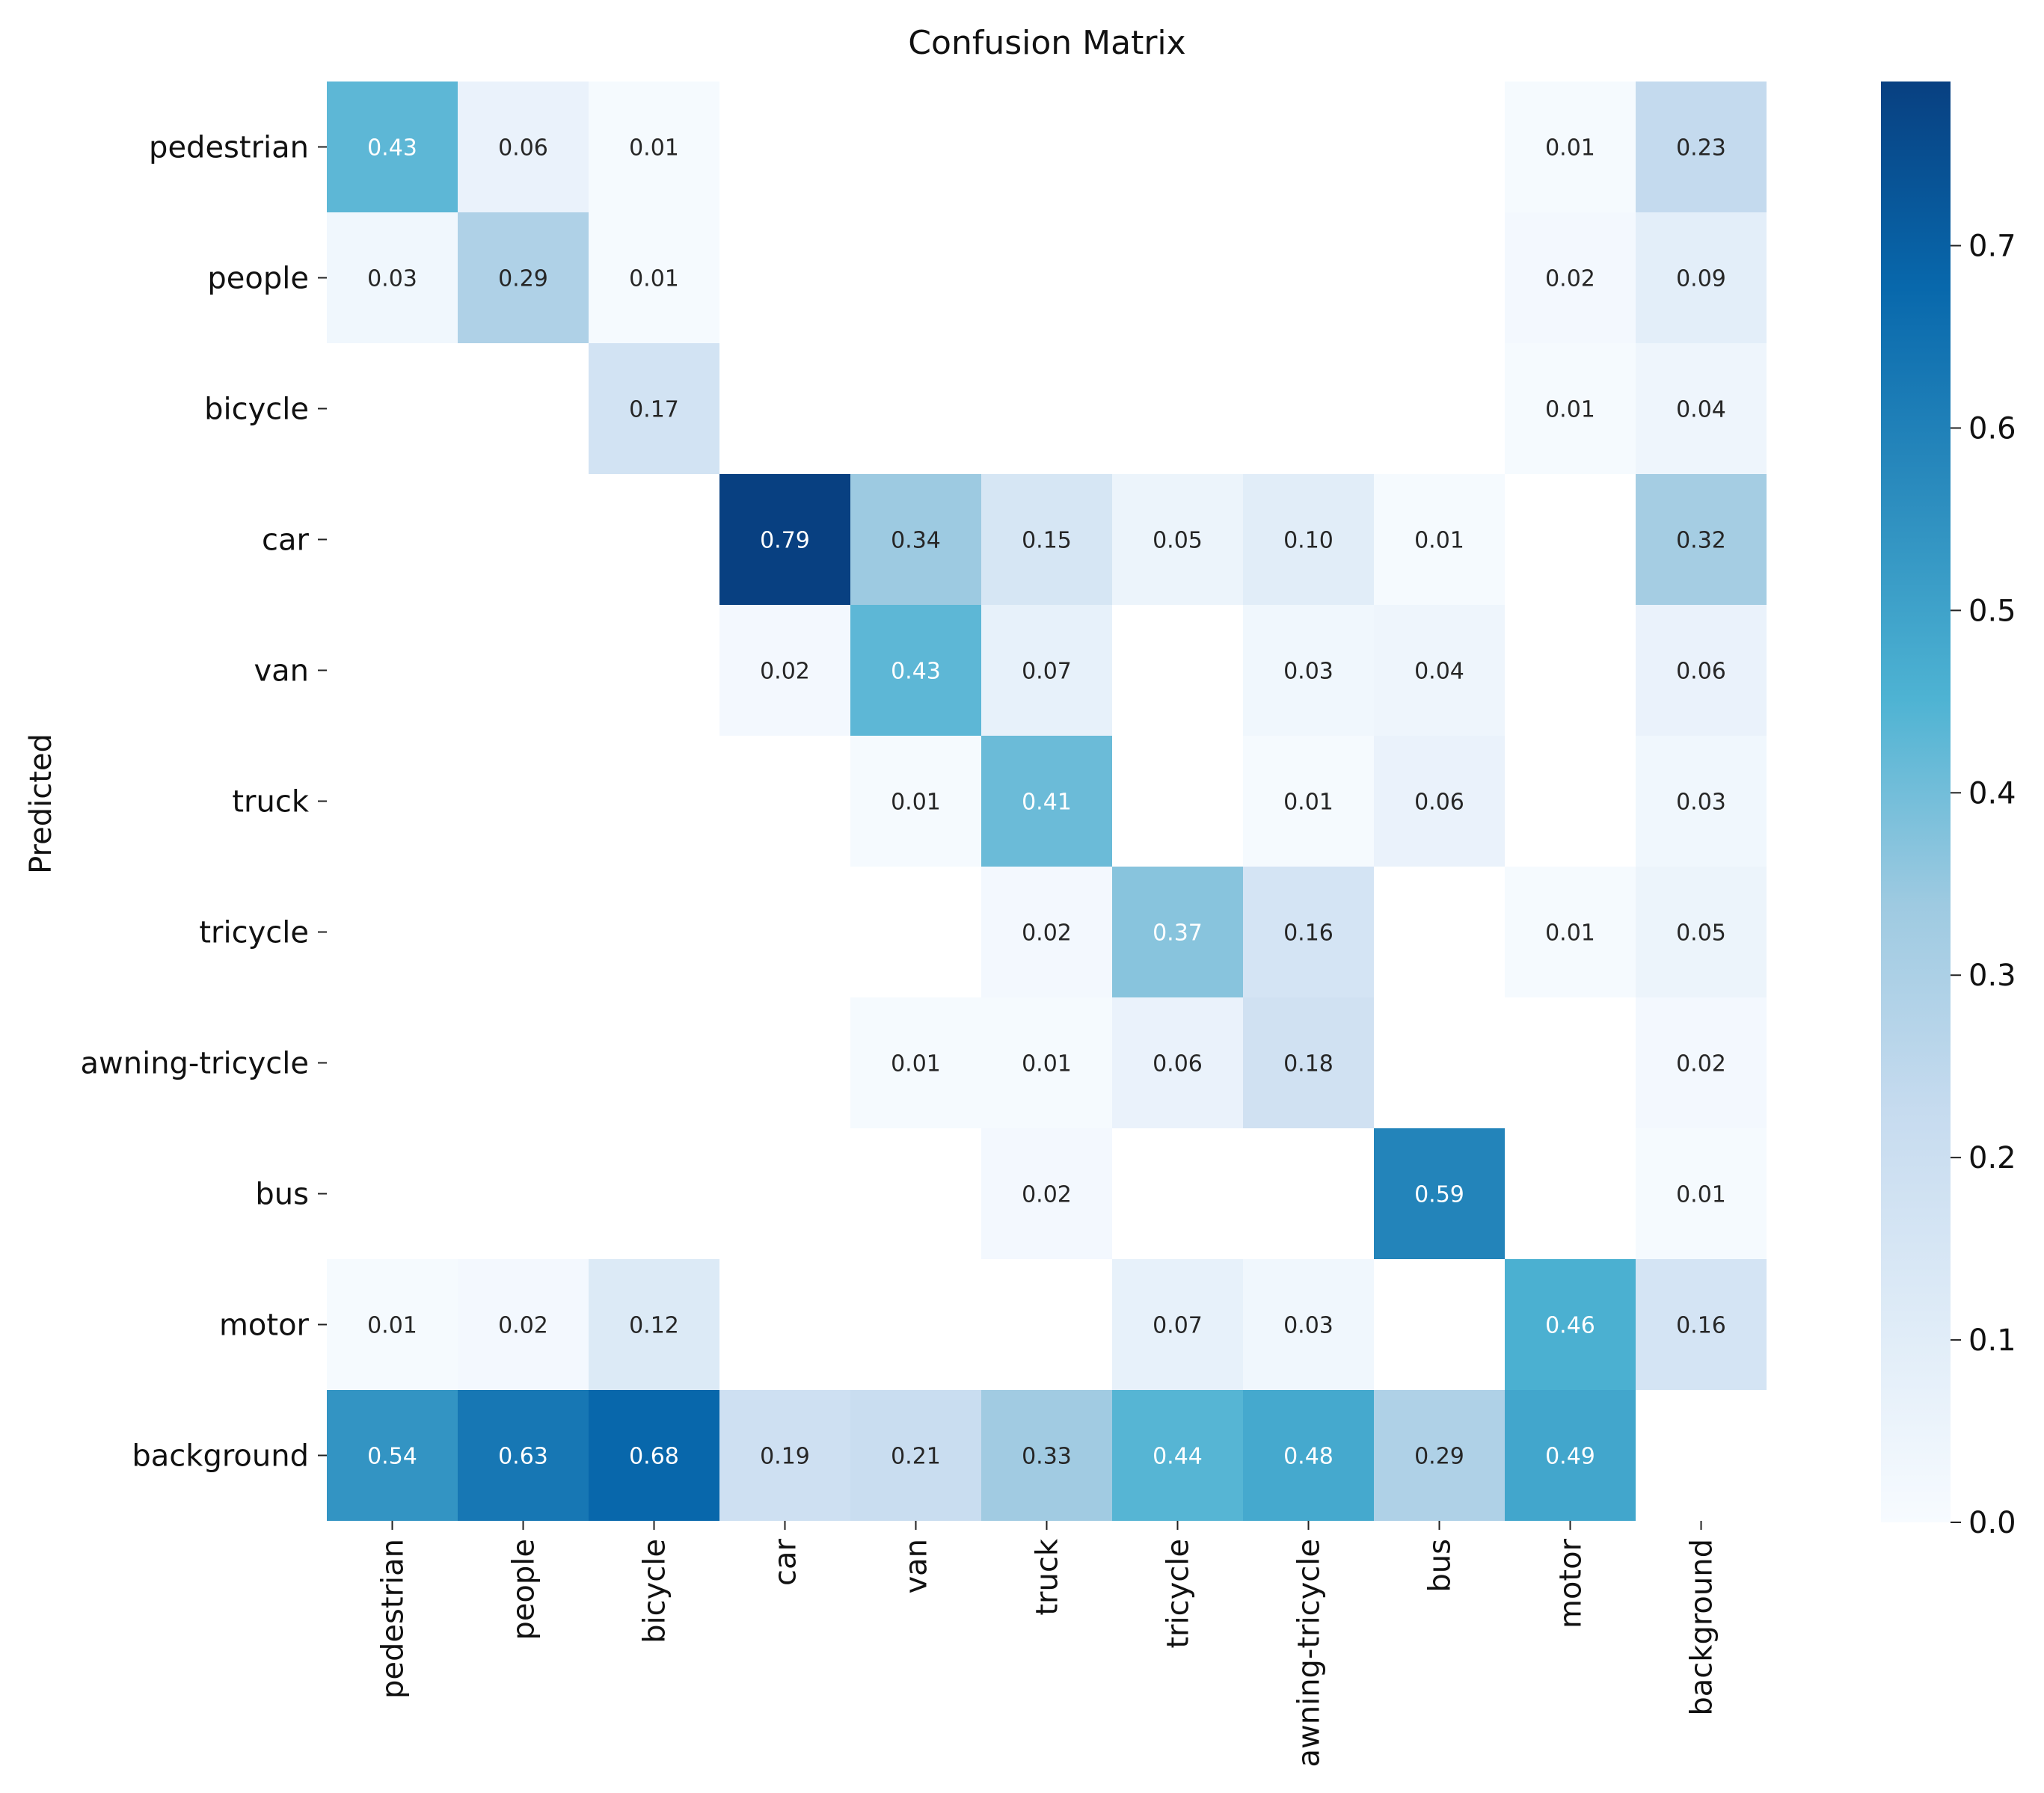 This screenshot has width=2044, height=1793. Describe the element at coordinates (1701, 933) in the screenshot. I see `cell-value-label: 0.05` at that location.